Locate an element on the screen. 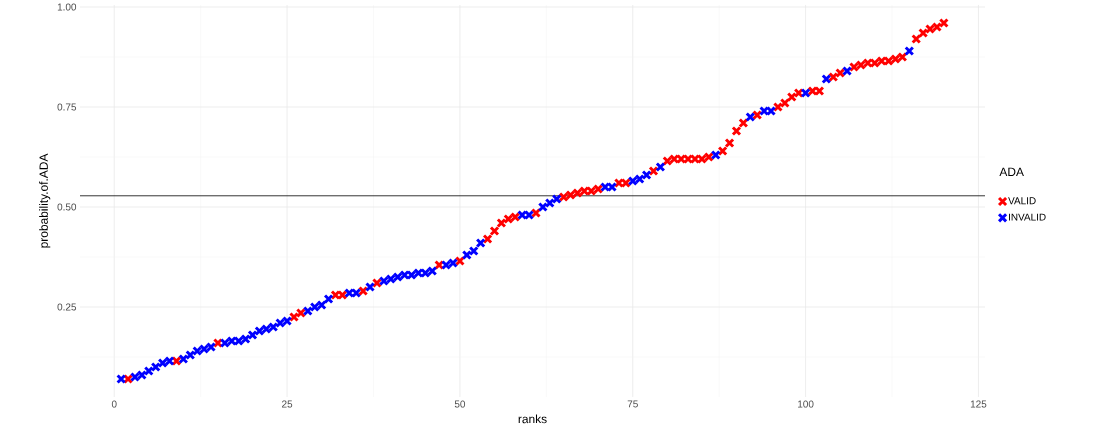 The height and width of the screenshot is (442, 1108). y-axis-title: probability.of.ADA is located at coordinates (45, 200).